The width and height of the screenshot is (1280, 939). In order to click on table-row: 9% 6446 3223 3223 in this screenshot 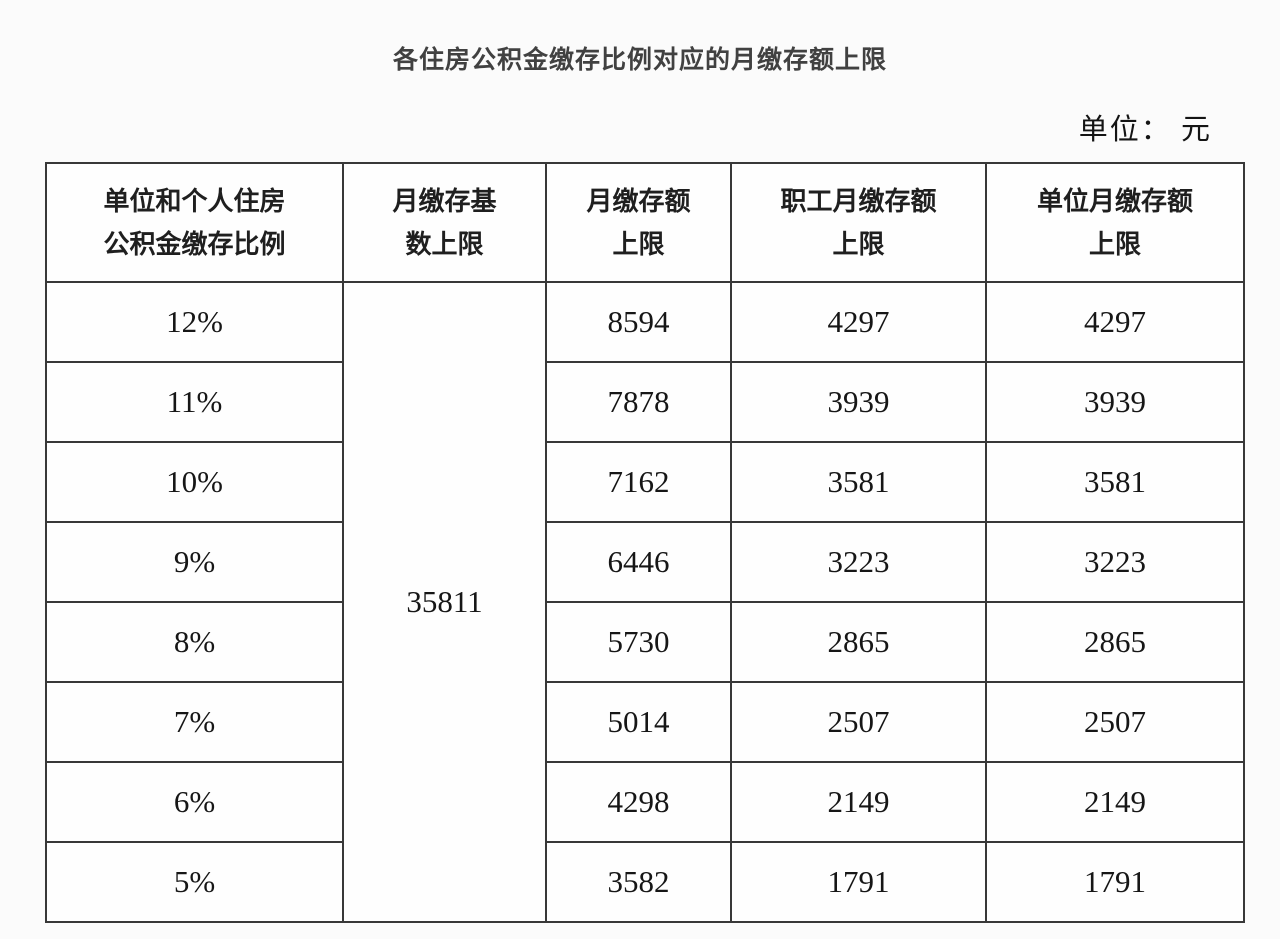, I will do `click(645, 562)`.